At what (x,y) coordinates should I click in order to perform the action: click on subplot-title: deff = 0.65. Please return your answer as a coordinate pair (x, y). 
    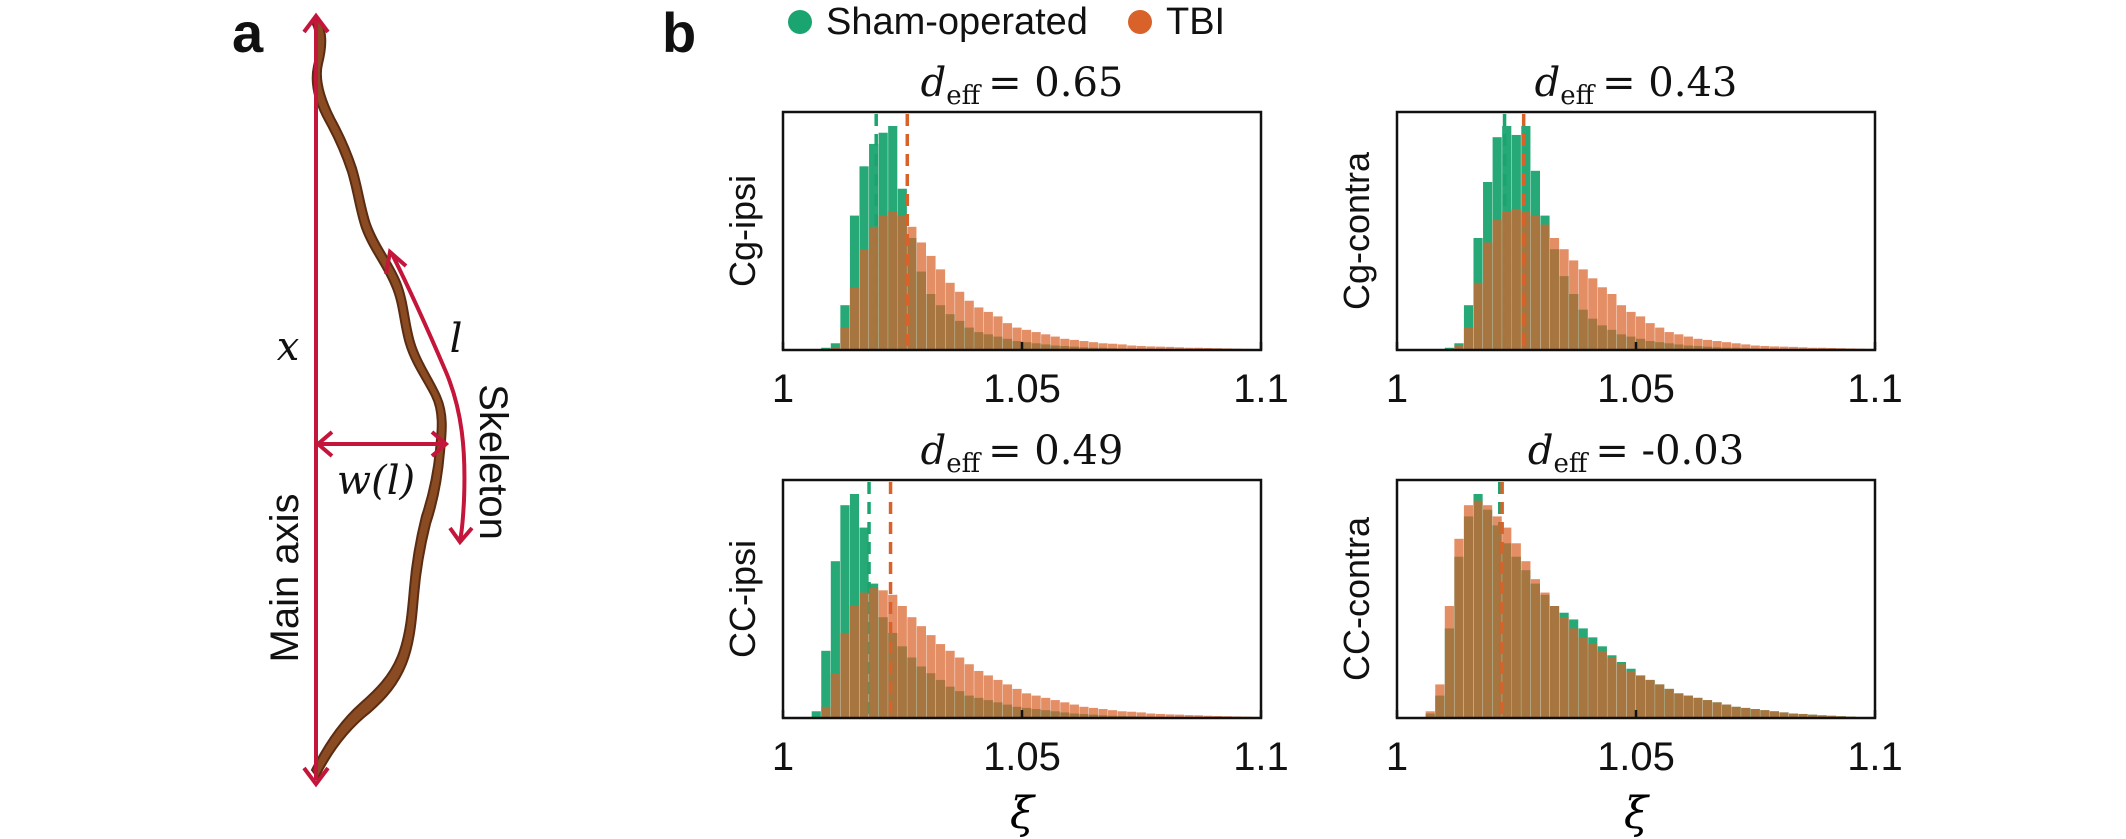
    Looking at the image, I should click on (1022, 85).